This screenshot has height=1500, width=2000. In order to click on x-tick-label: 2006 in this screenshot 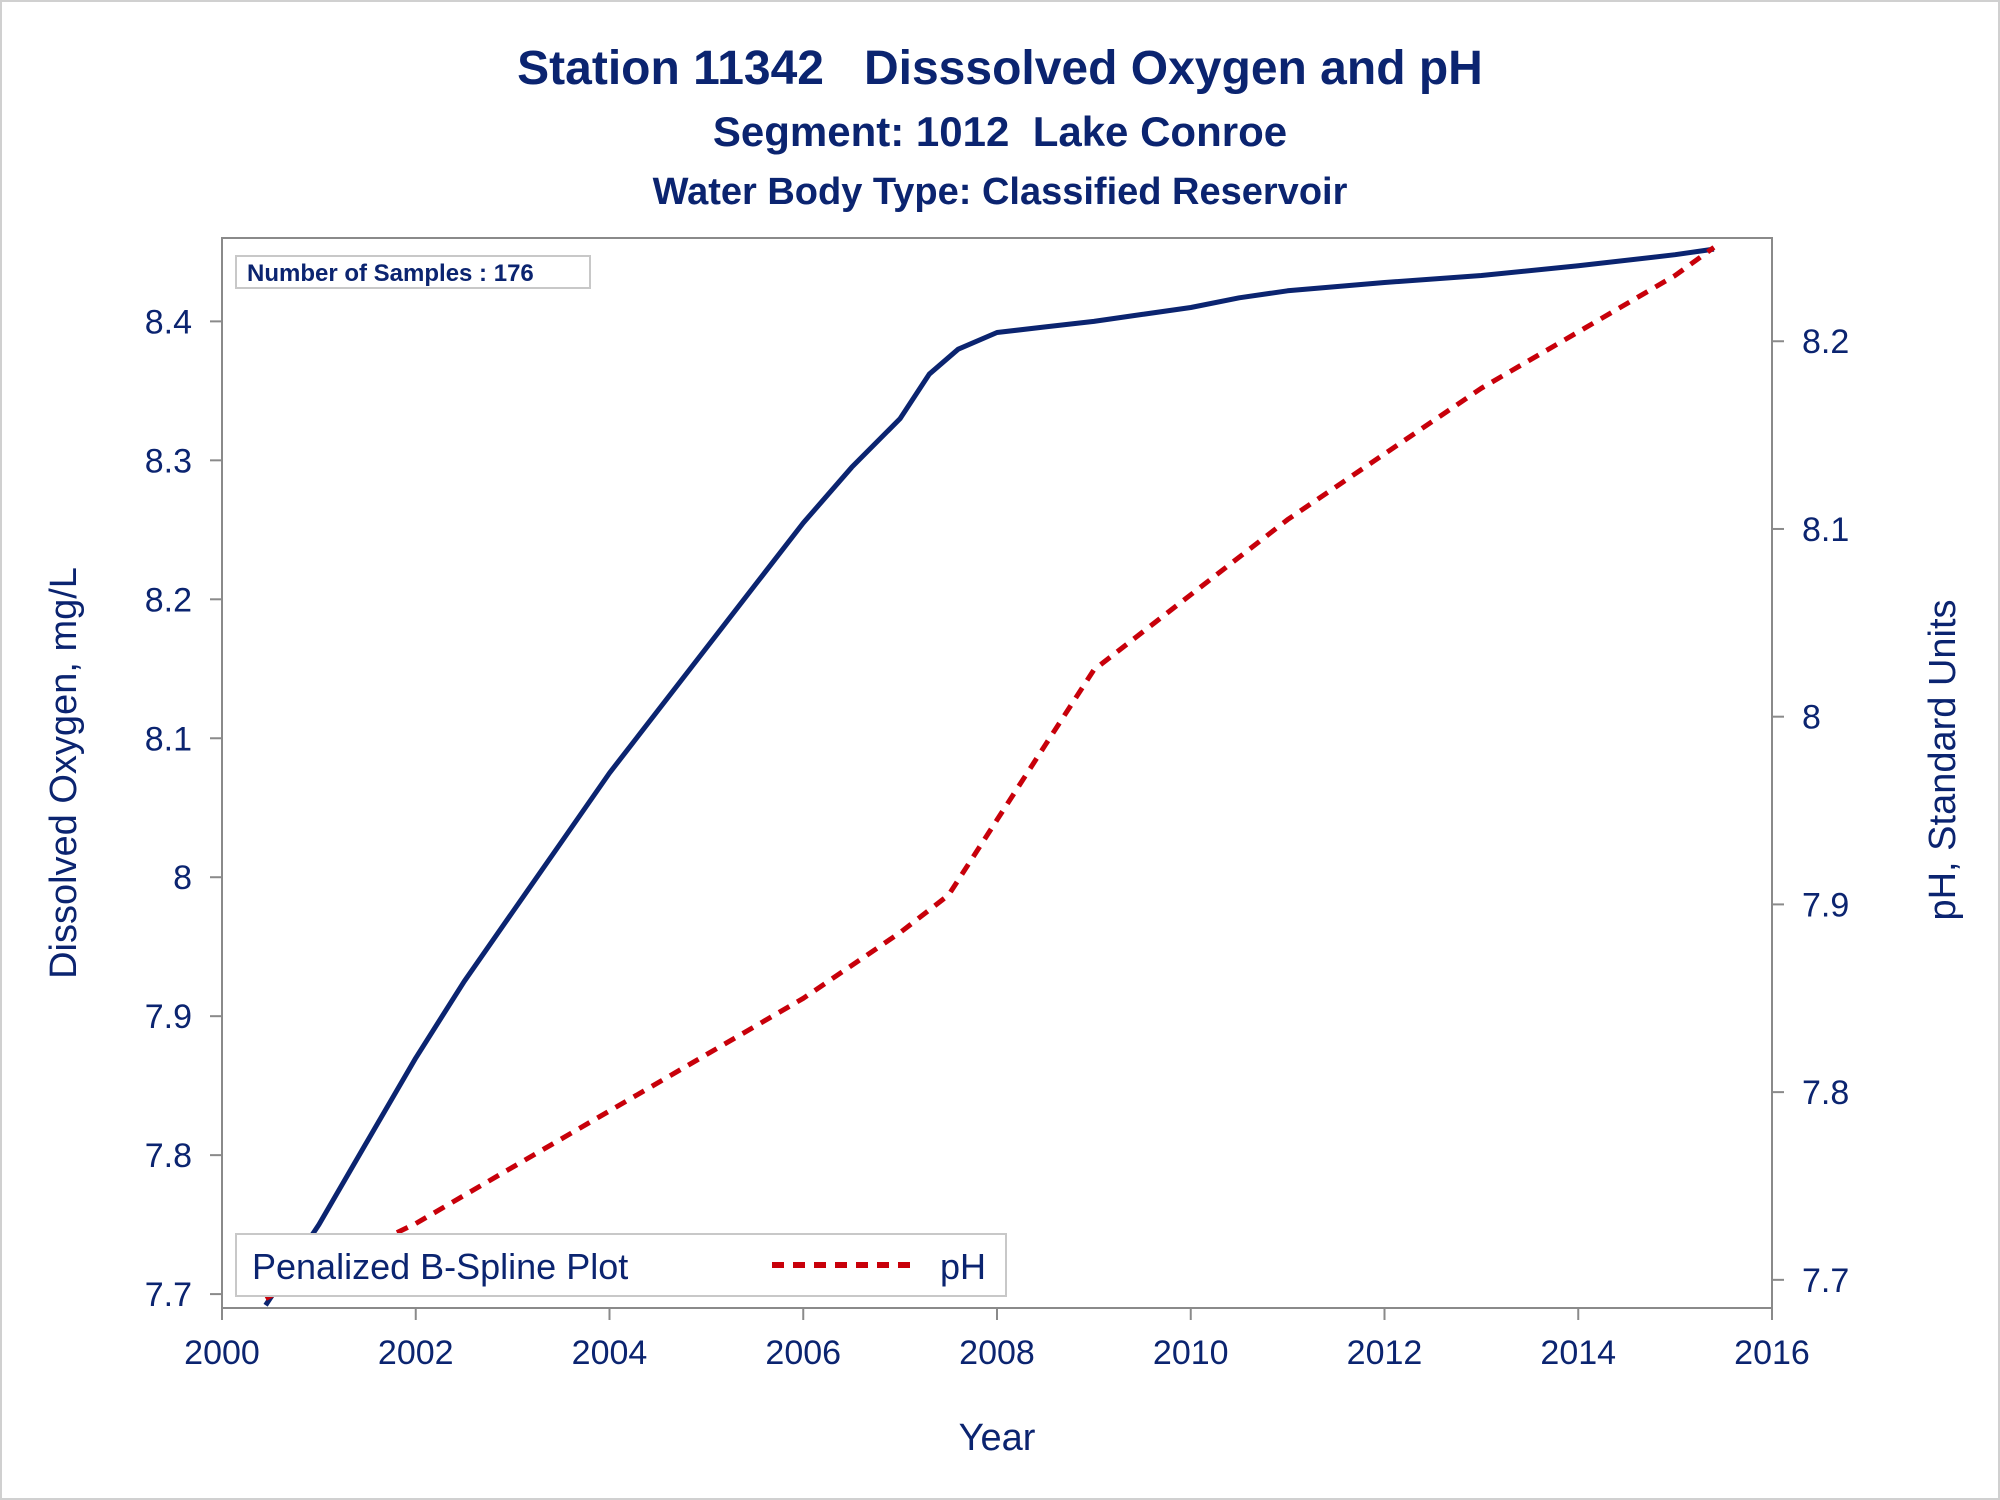, I will do `click(803, 1353)`.